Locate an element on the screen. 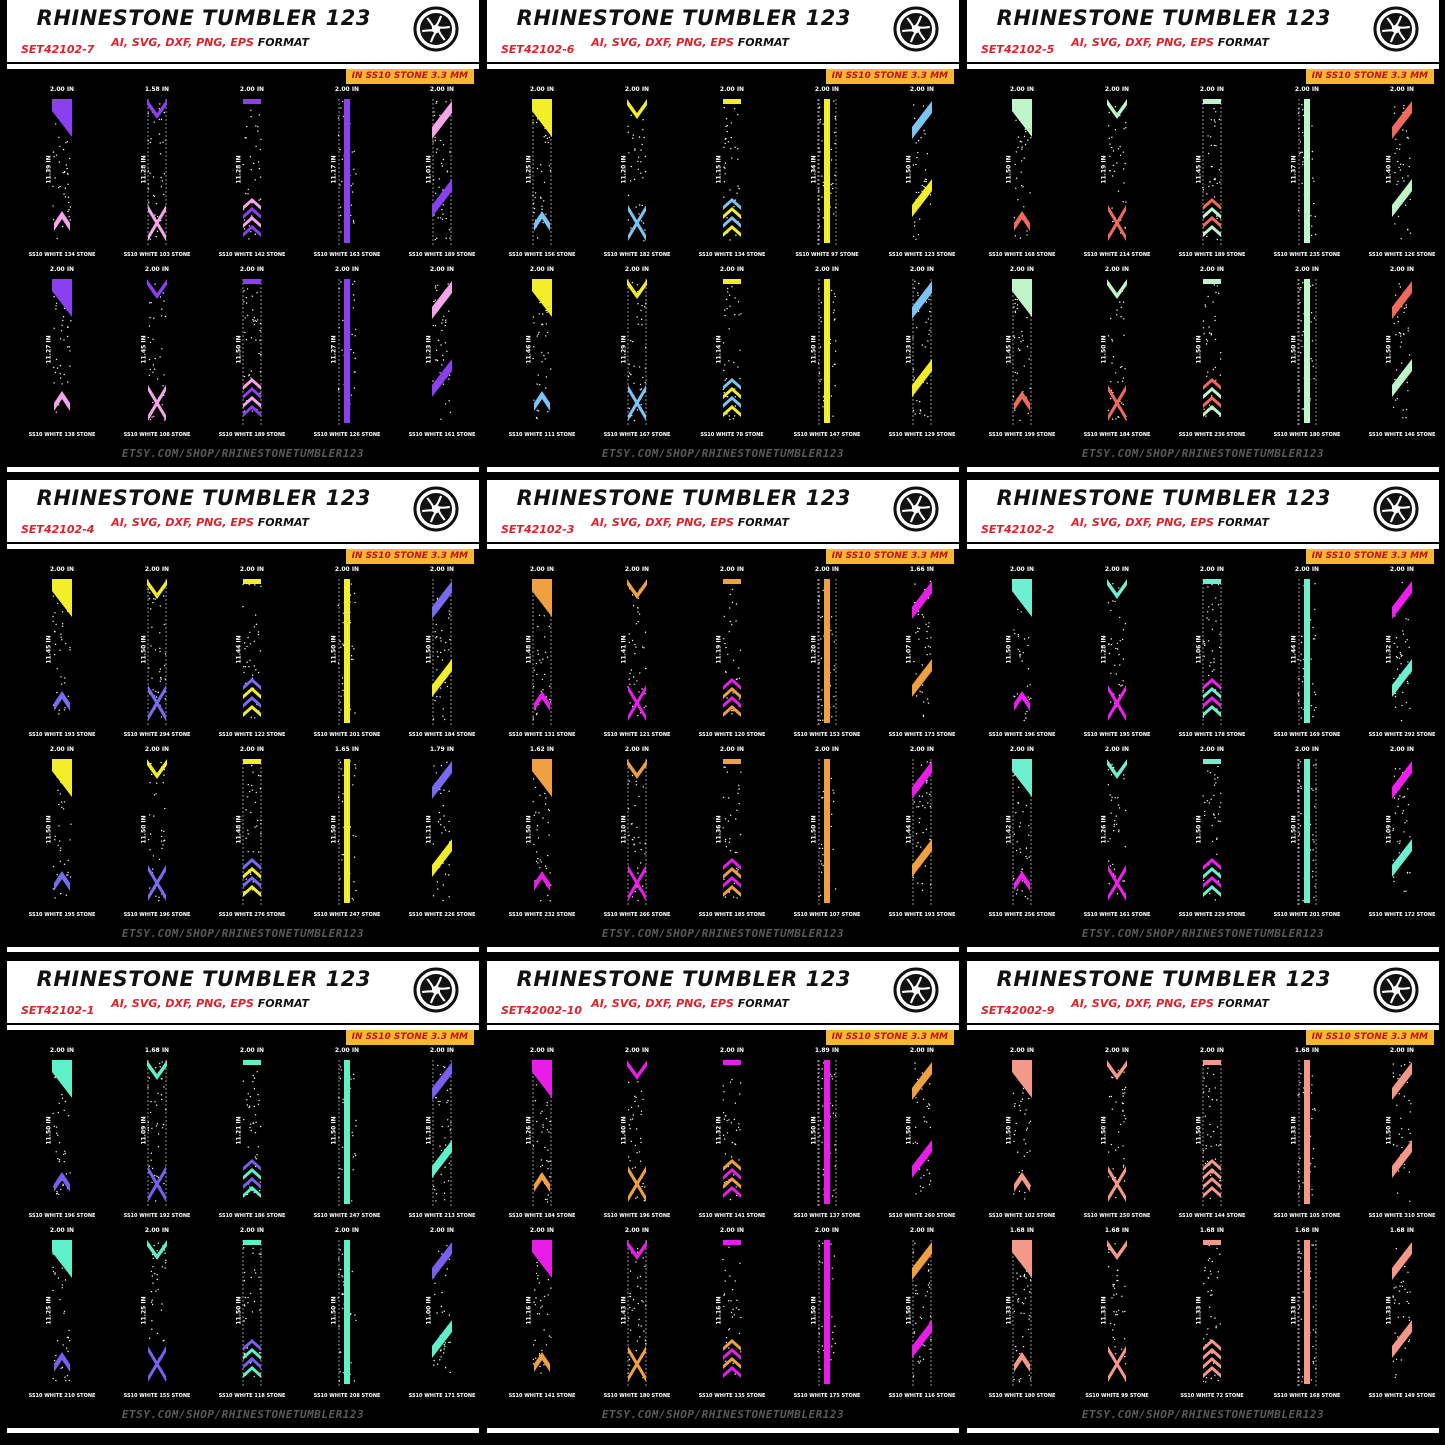 The width and height of the screenshot is (1445, 1445). tumbler-design: 2.00 IN 11.40 IN SS10 WHITE 126 STONE is located at coordinates (1402, 172).